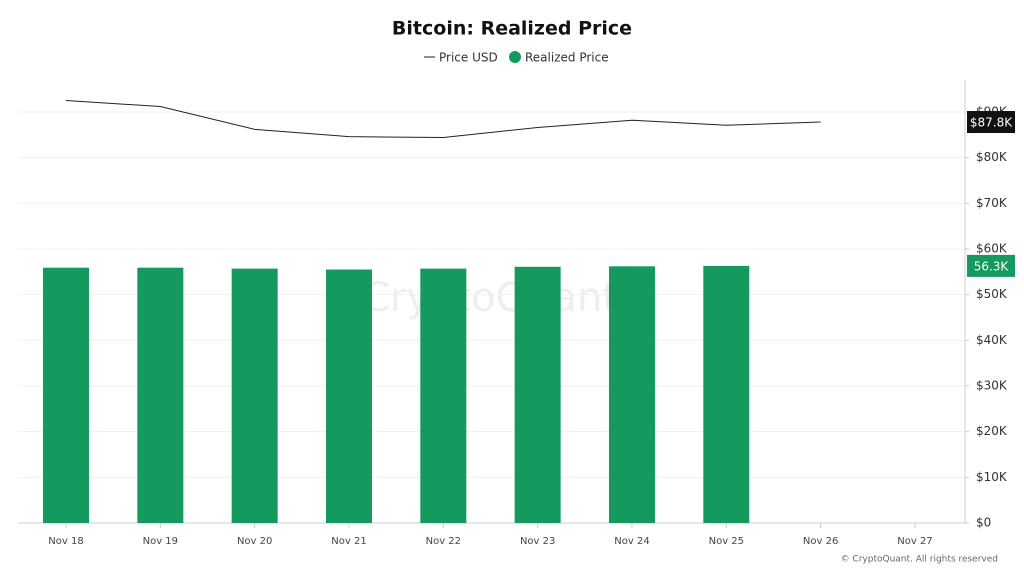 Image resolution: width=1024 pixels, height=576 pixels. What do you see at coordinates (992, 477) in the screenshot?
I see `y-tick-label: $10K` at bounding box center [992, 477].